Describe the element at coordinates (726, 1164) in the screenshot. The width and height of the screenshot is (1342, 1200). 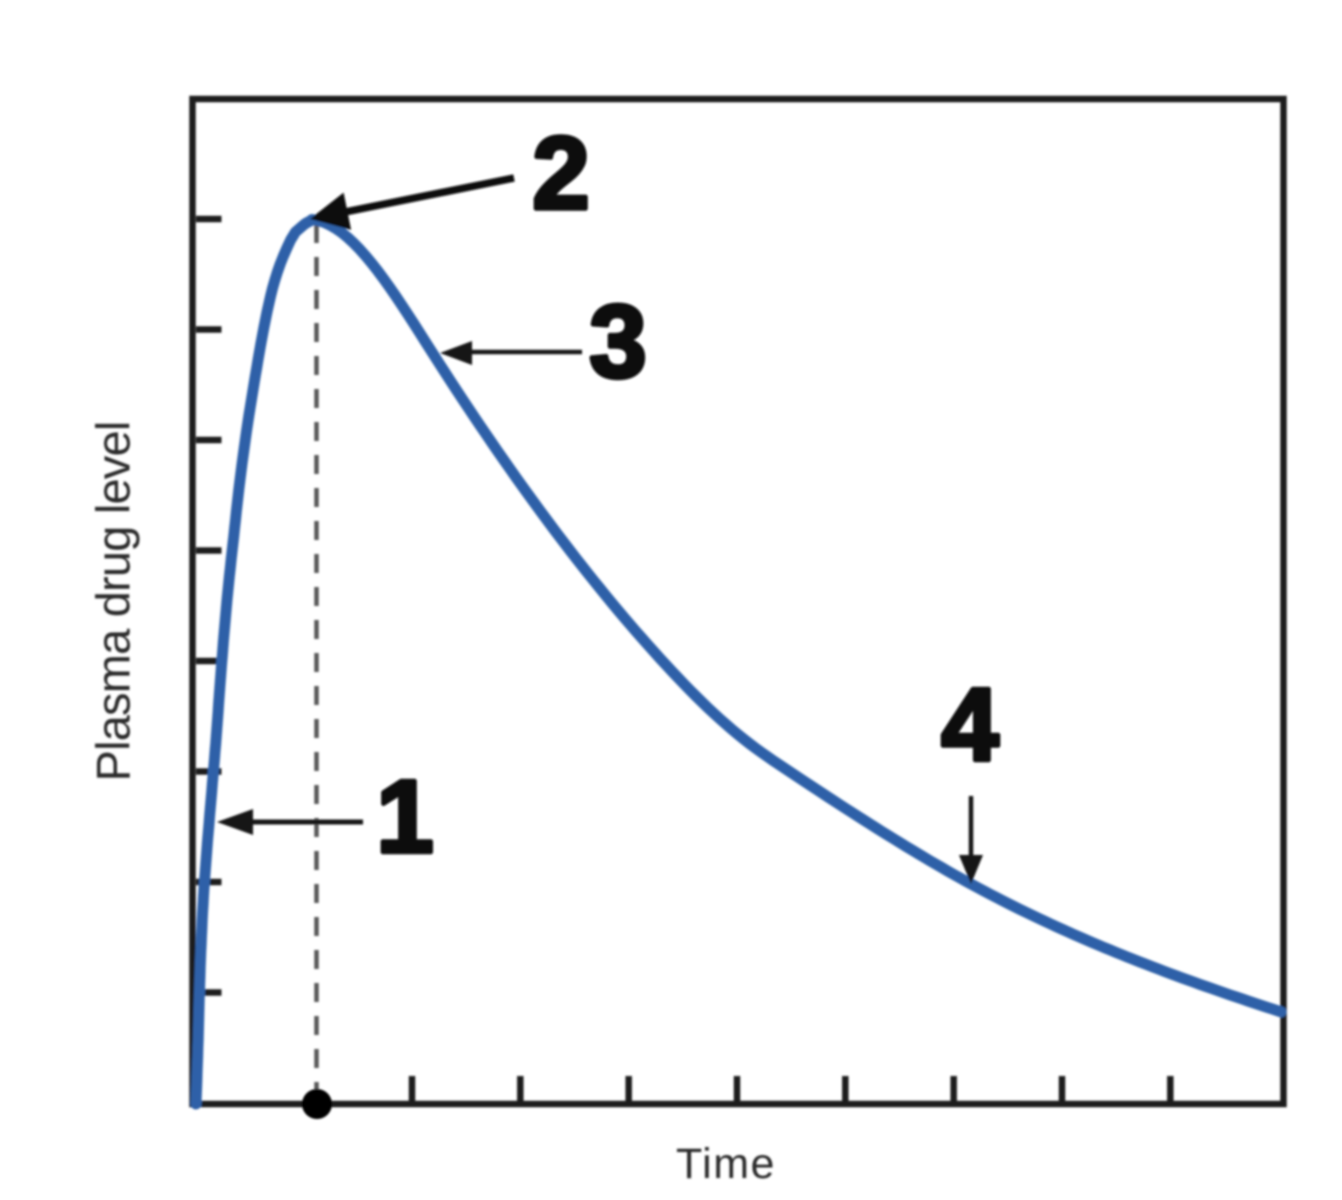
I see `svg-text: Time` at that location.